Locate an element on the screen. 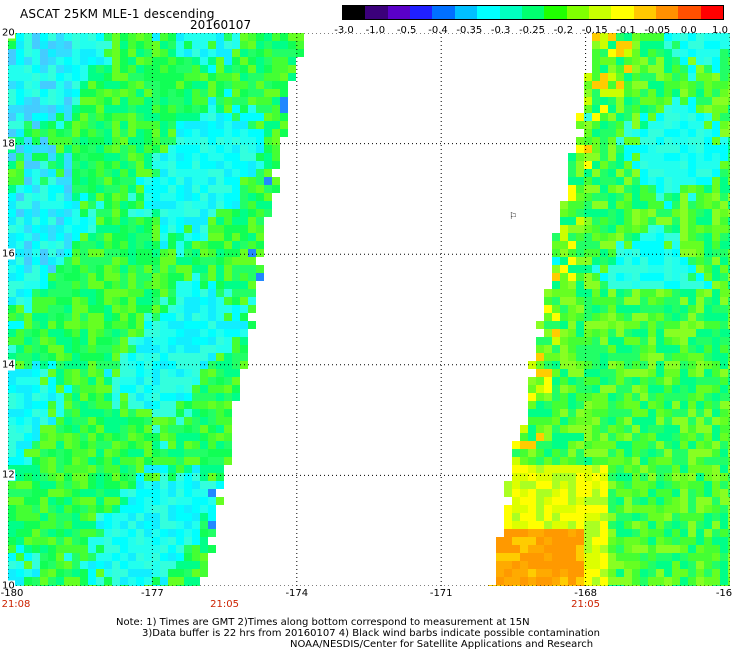 The height and width of the screenshot is (650, 740). color-scale-swatch is located at coordinates (510, 12).